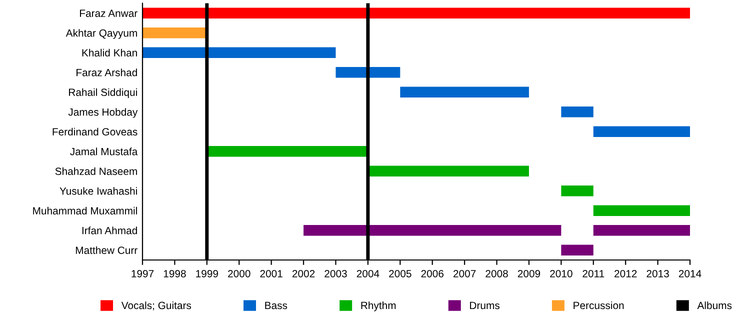 Image resolution: width=750 pixels, height=325 pixels. I want to click on x-tick-label: 2013, so click(657, 274).